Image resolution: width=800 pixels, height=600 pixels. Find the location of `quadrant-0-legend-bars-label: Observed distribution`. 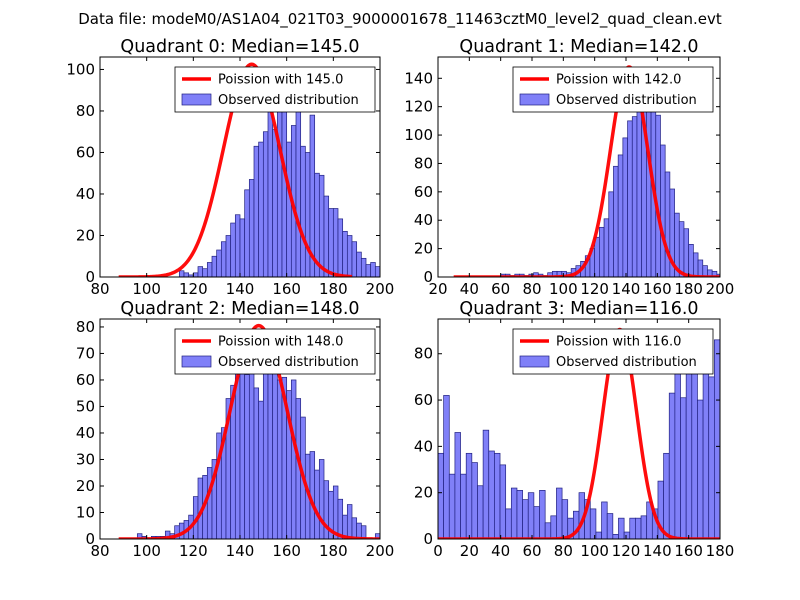

quadrant-0-legend-bars-label: Observed distribution is located at coordinates (288, 100).